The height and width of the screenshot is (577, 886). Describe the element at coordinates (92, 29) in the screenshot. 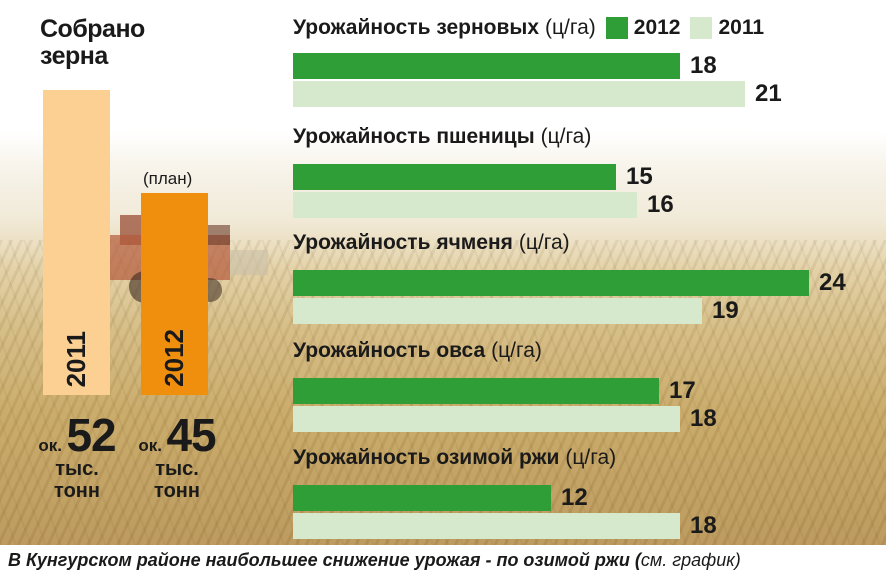

I see `total-harvest-title-line1: Собрано` at that location.